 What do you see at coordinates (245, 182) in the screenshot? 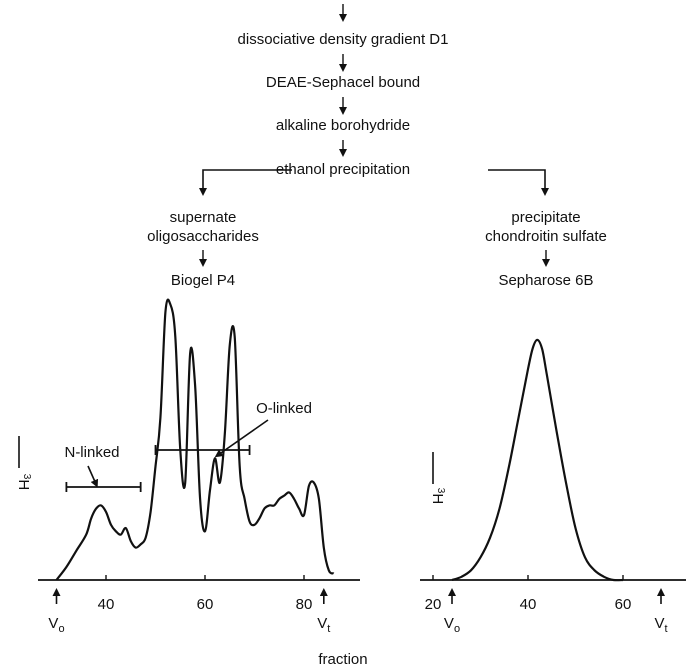
I see `branch-arrow-left` at bounding box center [245, 182].